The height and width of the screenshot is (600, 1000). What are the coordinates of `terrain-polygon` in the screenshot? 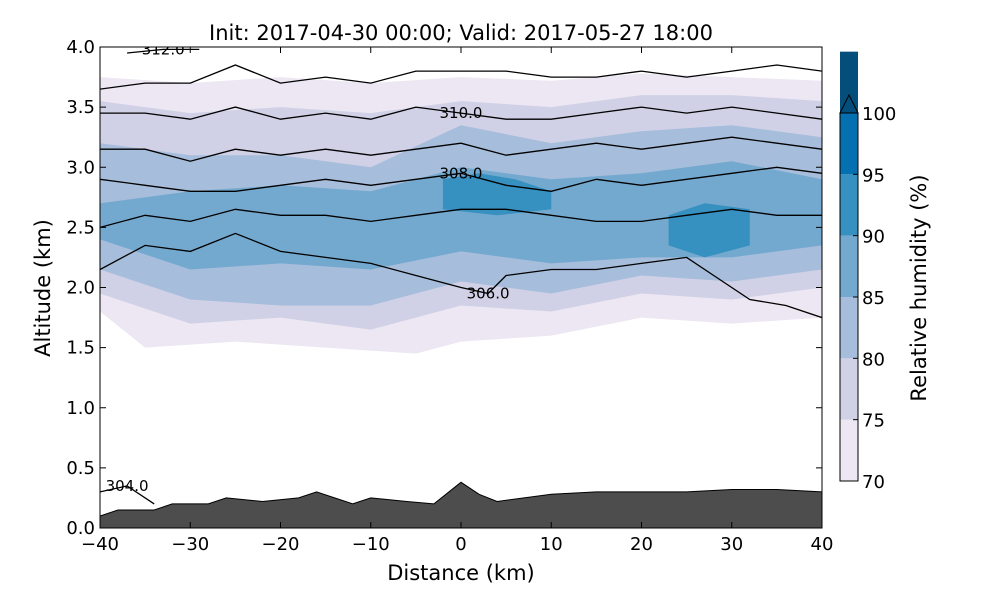 It's located at (461, 504).